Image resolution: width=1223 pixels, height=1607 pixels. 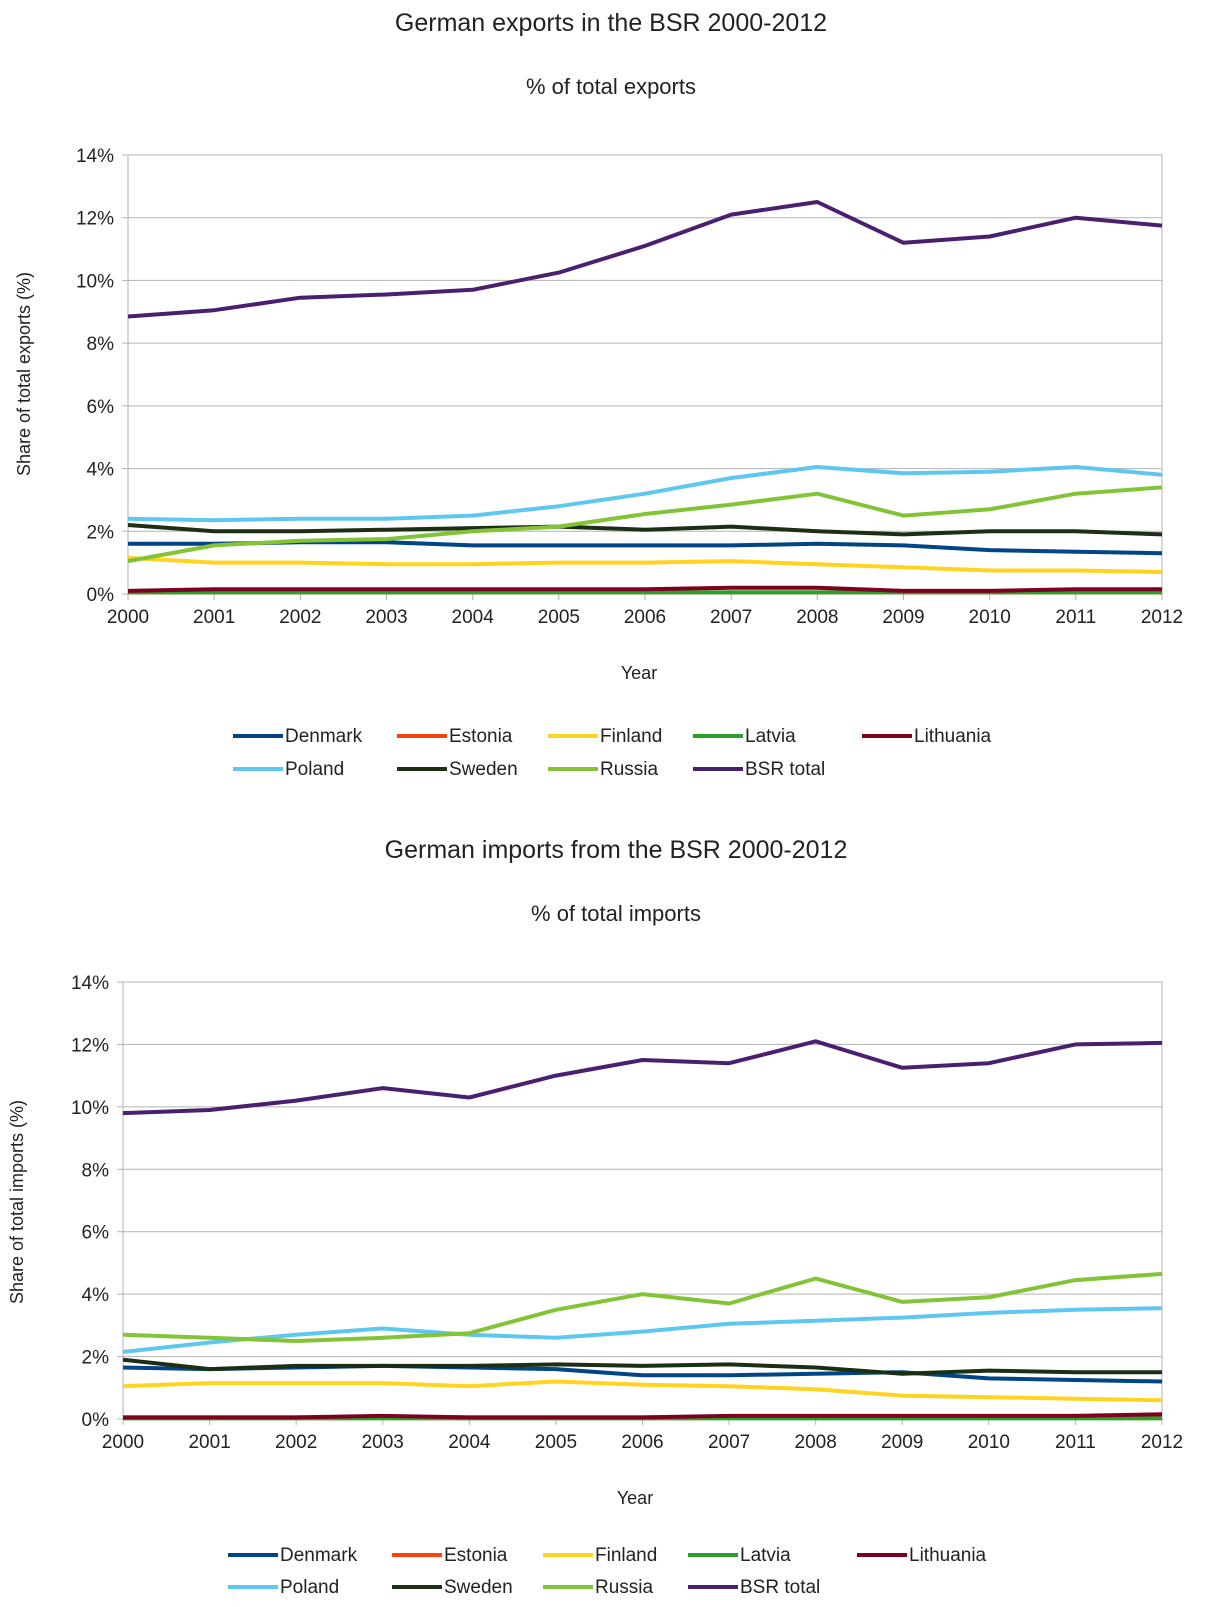 I want to click on exports-chart-subtitle: % of total exports, so click(x=611, y=86).